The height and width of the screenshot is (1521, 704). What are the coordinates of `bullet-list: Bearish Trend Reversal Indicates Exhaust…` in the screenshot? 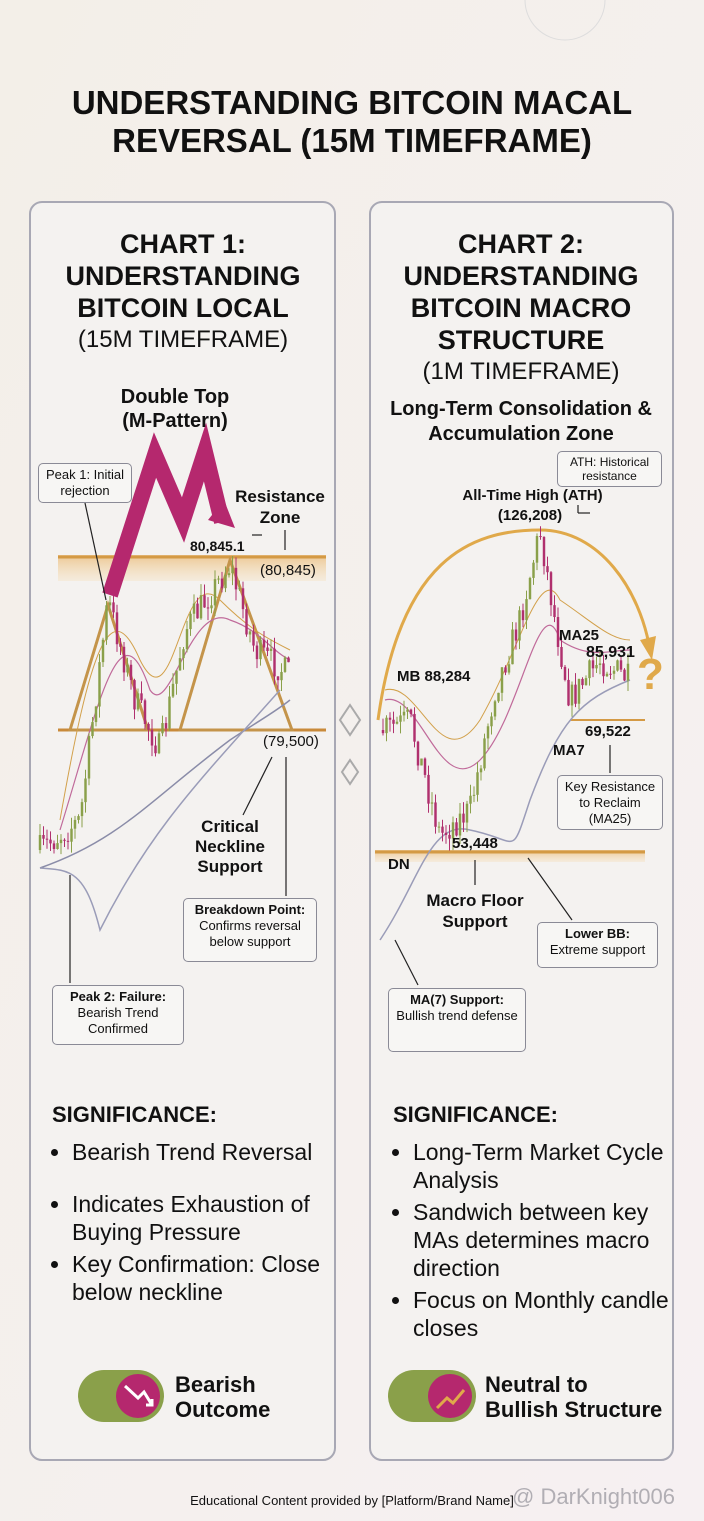 It's located at (194, 1224).